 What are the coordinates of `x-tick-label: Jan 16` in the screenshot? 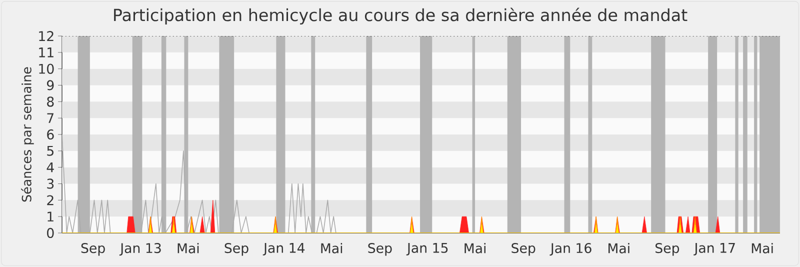 It's located at (571, 249).